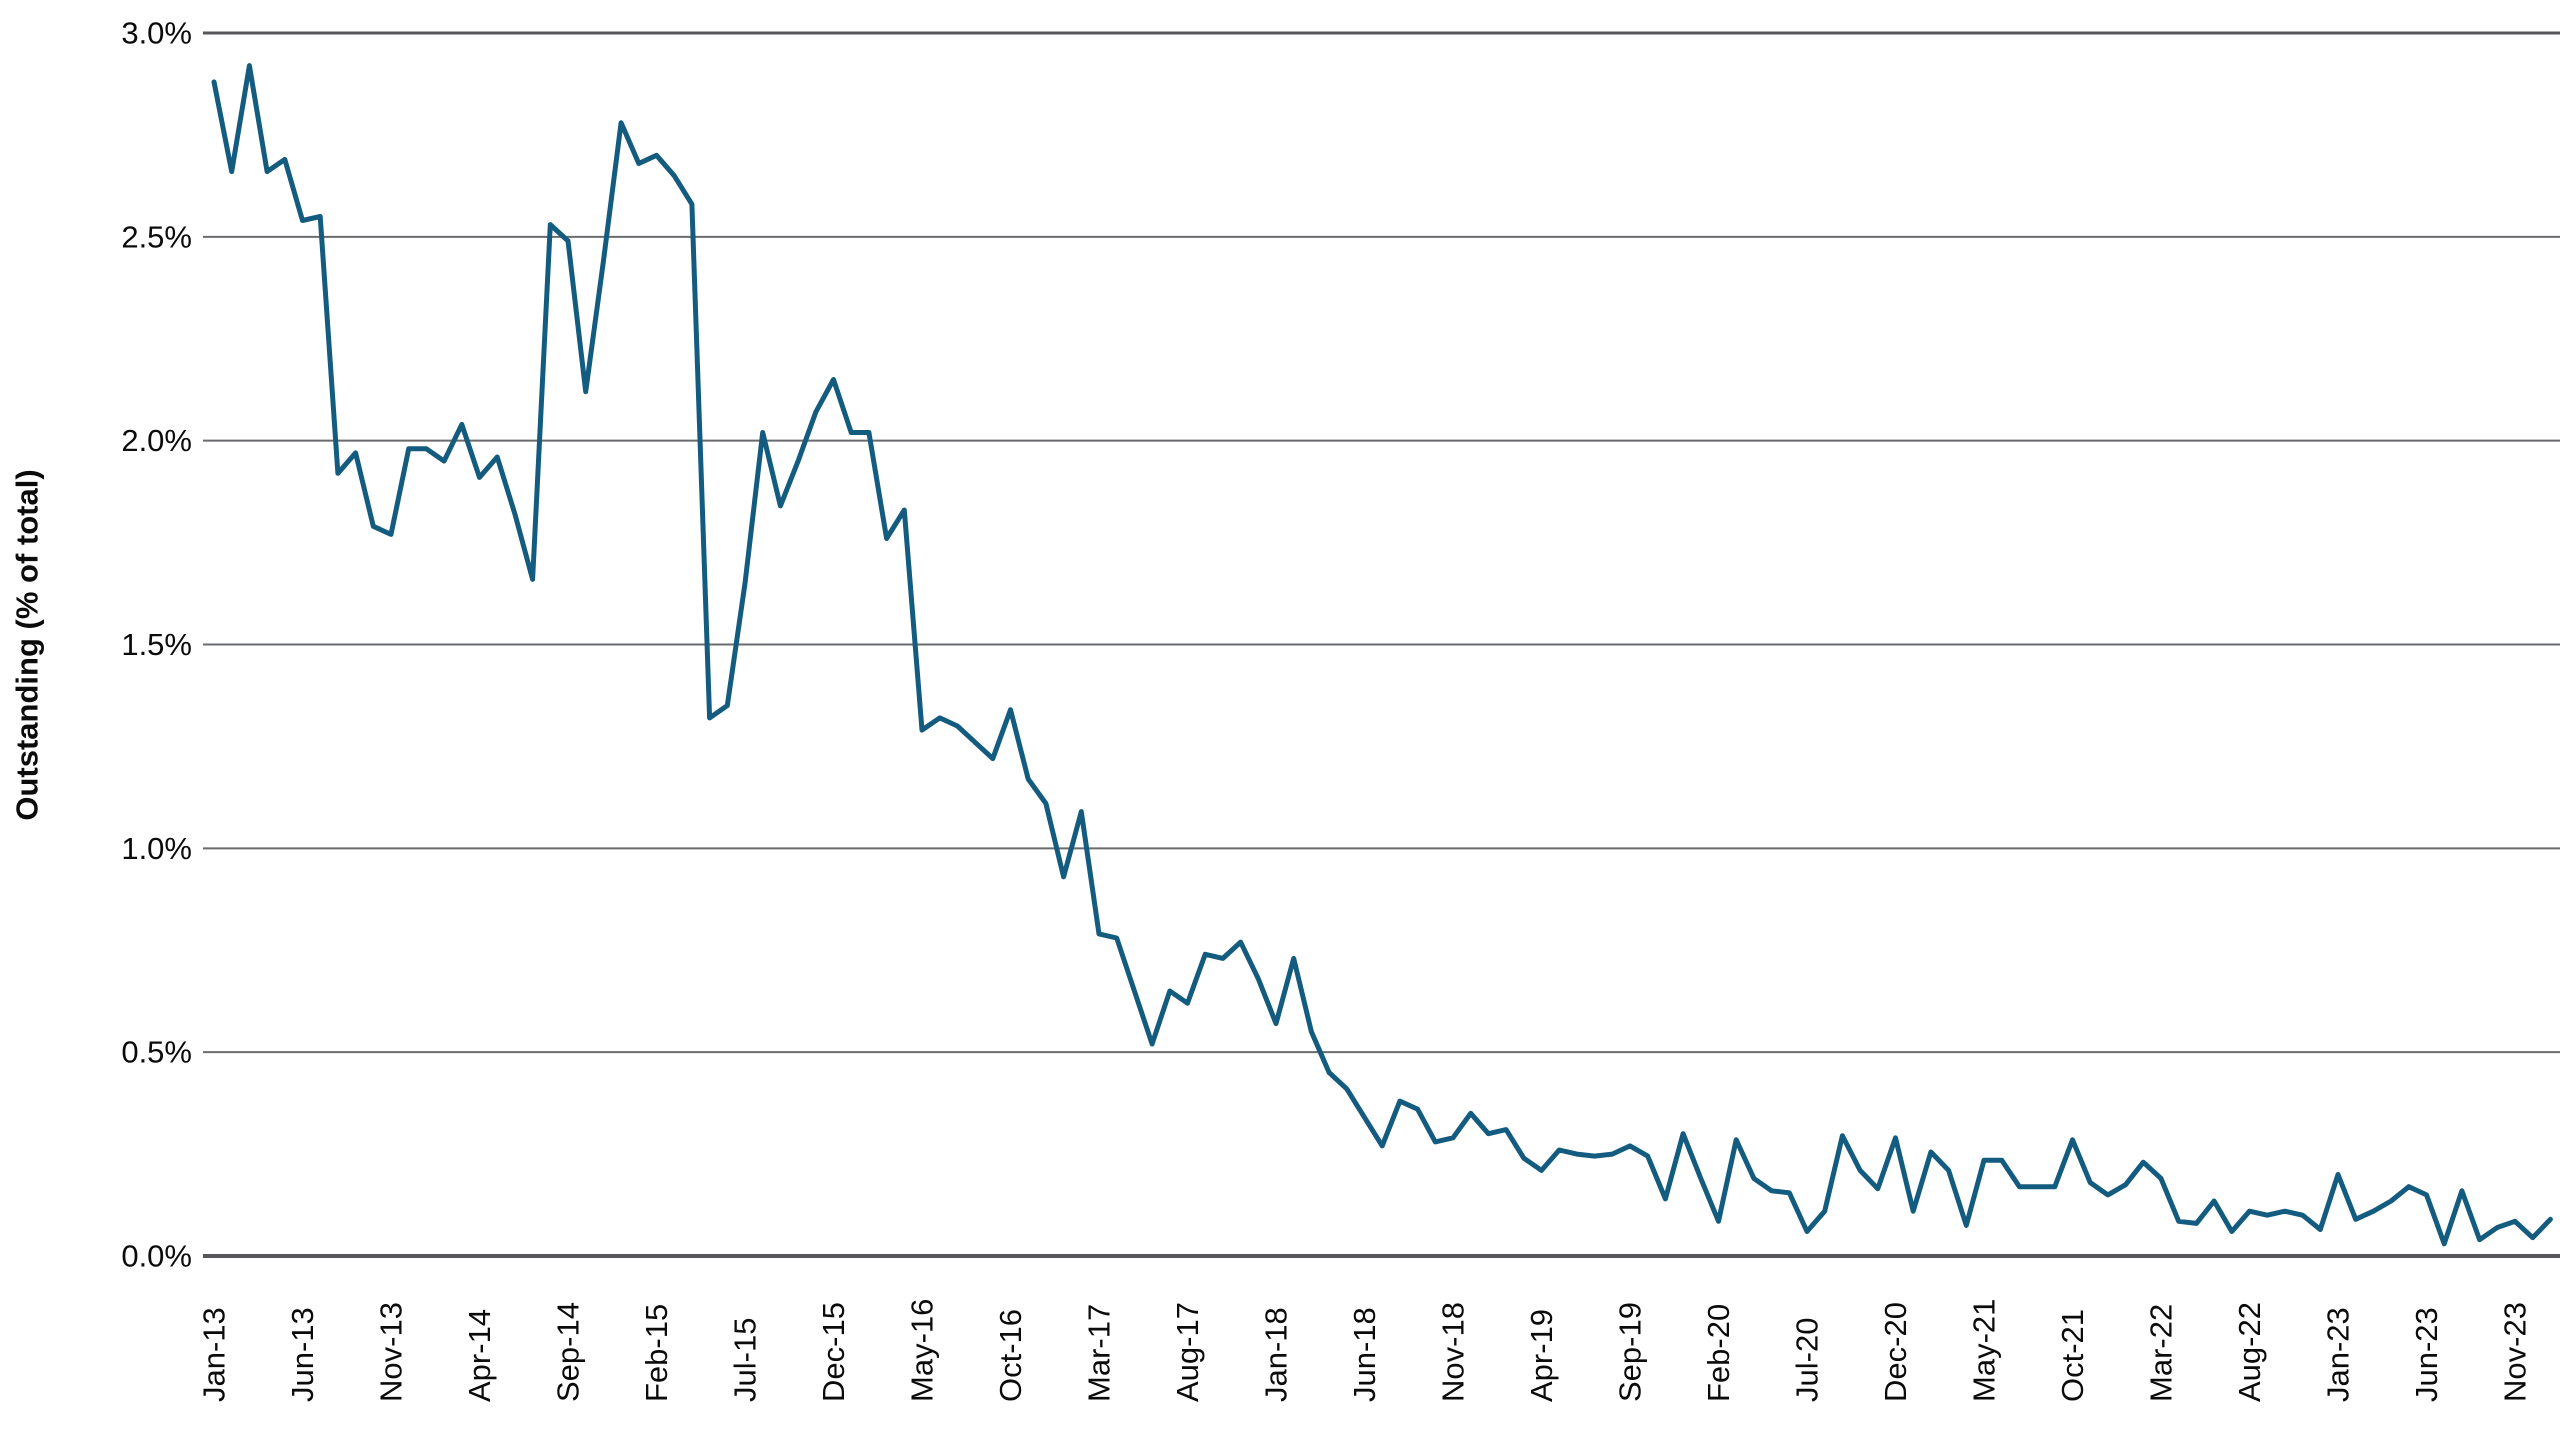 The width and height of the screenshot is (2560, 1440). What do you see at coordinates (156, 1052) in the screenshot?
I see `y-tick-label: 0.5%` at bounding box center [156, 1052].